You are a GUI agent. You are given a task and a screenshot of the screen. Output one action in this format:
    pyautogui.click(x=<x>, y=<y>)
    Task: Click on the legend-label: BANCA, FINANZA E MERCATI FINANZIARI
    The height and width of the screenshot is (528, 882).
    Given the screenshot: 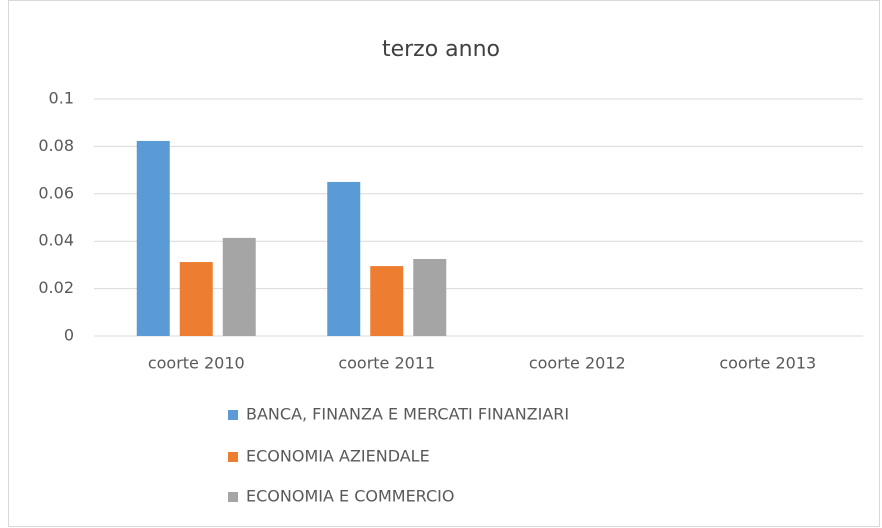 What is the action you would take?
    pyautogui.click(x=407, y=414)
    